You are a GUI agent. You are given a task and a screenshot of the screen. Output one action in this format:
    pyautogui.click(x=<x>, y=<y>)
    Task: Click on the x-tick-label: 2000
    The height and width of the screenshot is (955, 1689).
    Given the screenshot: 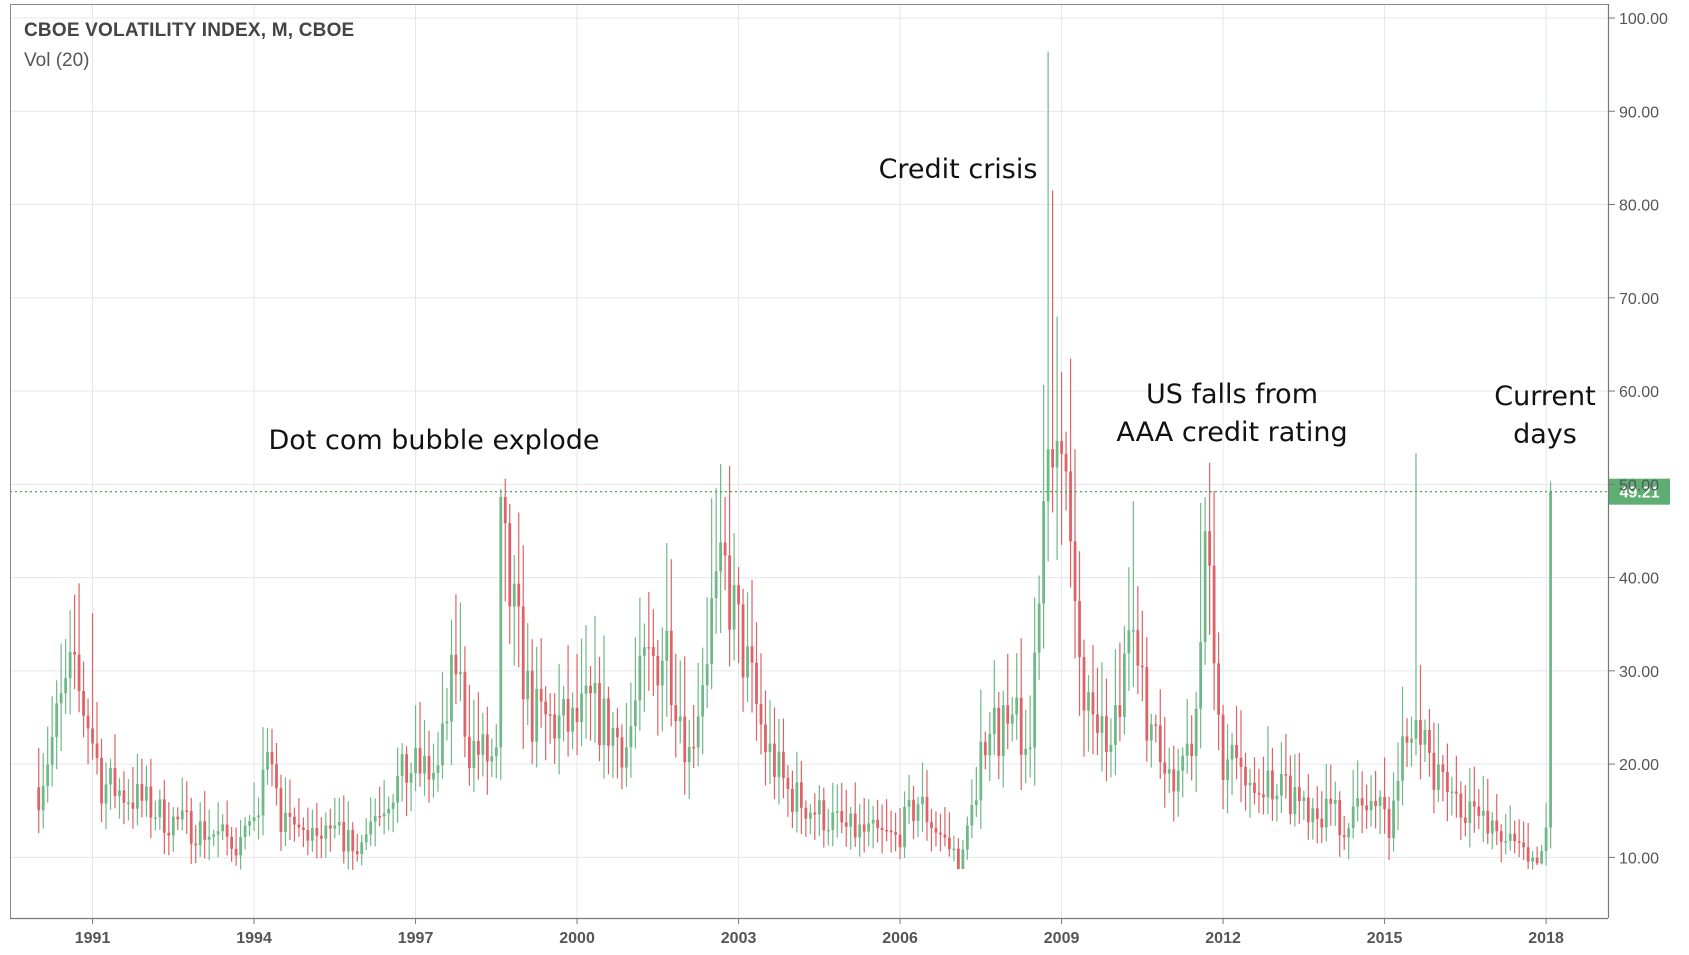 What is the action you would take?
    pyautogui.click(x=577, y=938)
    